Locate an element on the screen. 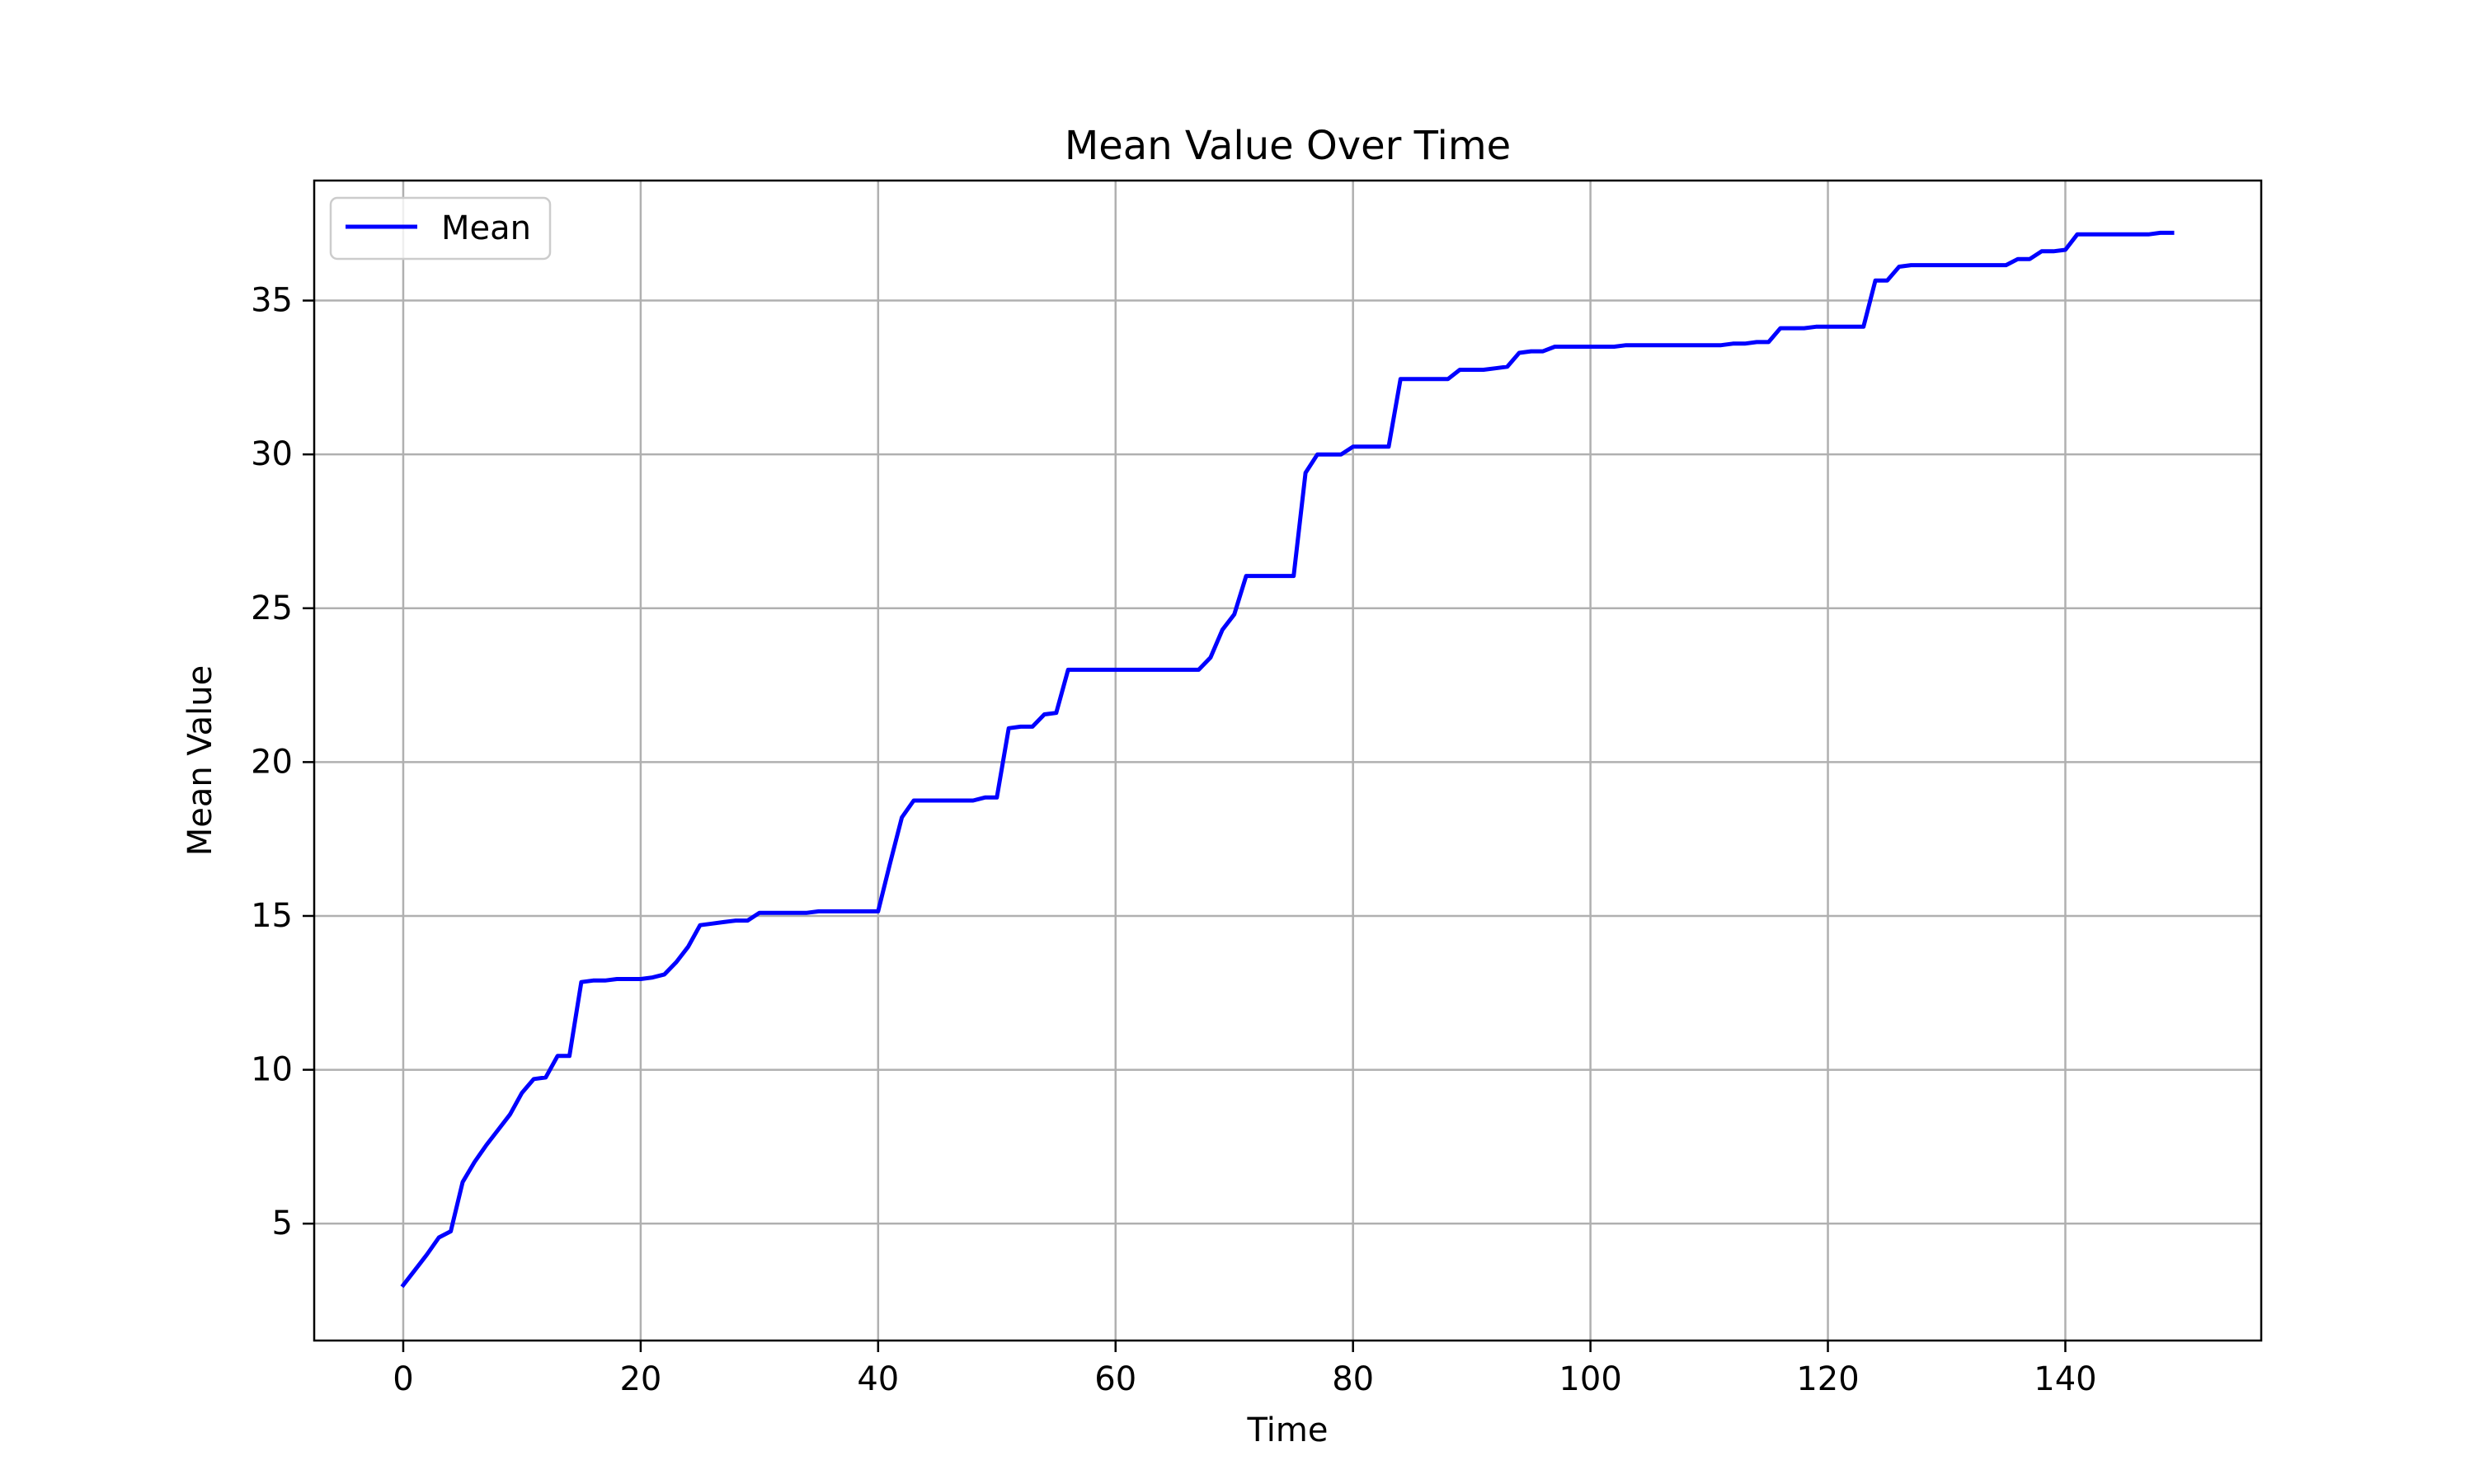  y-tick-label: 30 is located at coordinates (272, 454).